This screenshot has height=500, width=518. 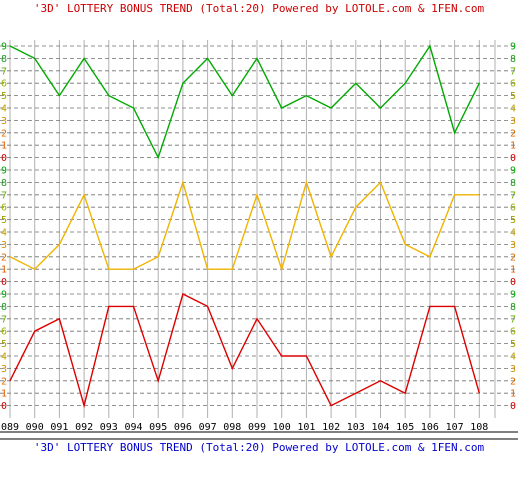 What do you see at coordinates (306, 427) in the screenshot?
I see `x-tick-label: 101` at bounding box center [306, 427].